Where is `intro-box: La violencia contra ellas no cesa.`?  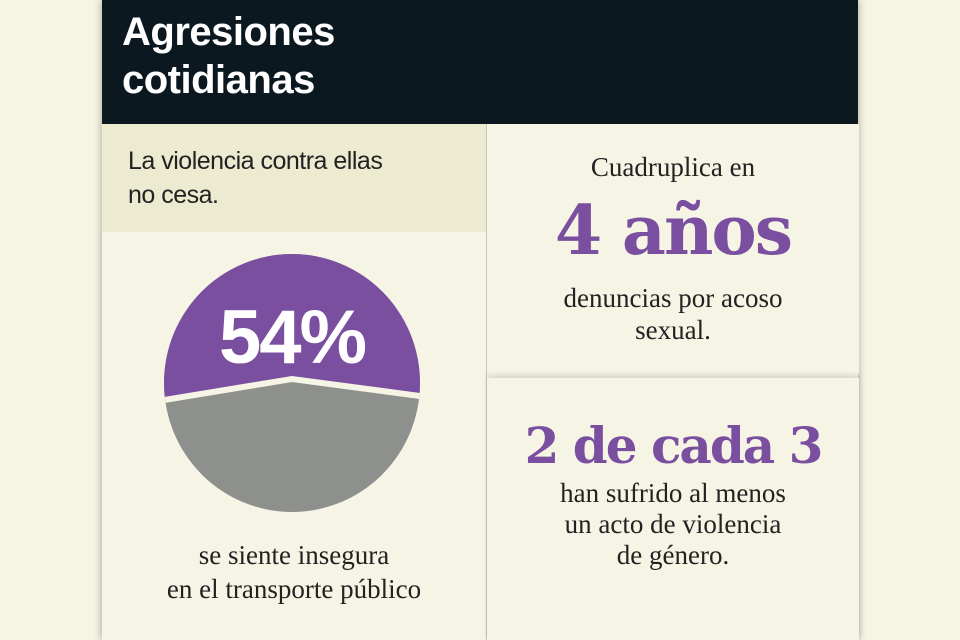
intro-box: La violencia contra ellas no cesa. is located at coordinates (294, 178).